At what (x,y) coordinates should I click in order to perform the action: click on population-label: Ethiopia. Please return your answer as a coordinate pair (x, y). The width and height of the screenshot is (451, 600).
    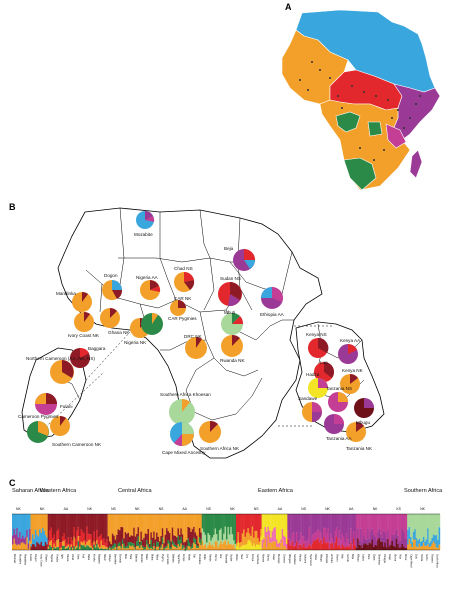
    Looking at the image, I should click on (326, 559).